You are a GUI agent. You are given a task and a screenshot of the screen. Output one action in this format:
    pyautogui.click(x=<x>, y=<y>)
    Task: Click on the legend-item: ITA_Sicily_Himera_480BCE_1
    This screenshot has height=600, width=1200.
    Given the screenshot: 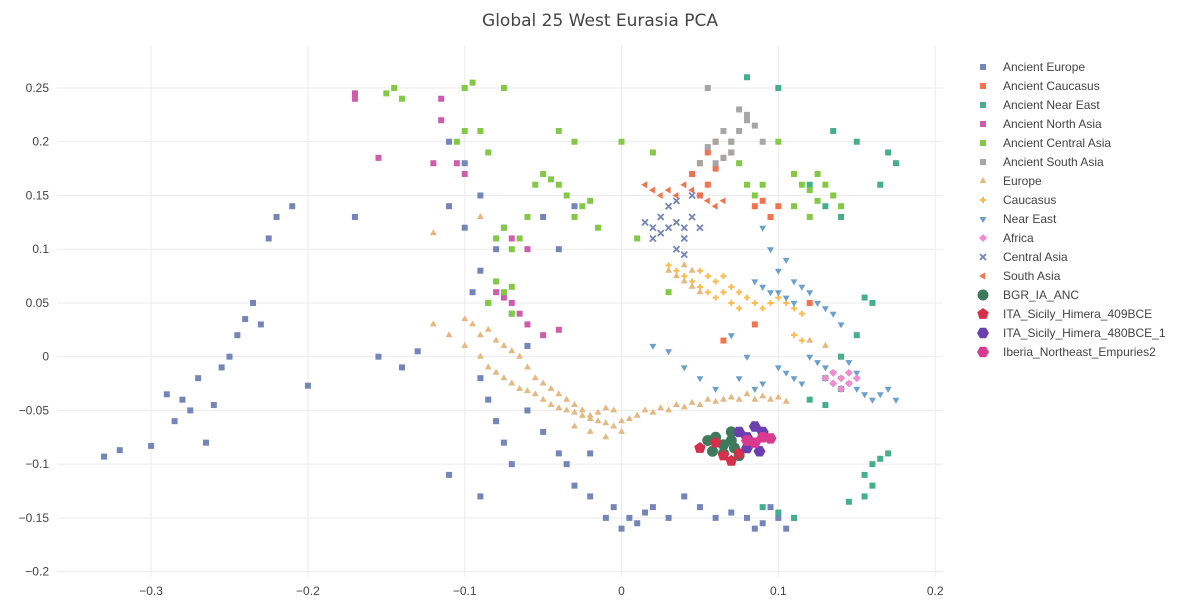 What is the action you would take?
    pyautogui.click(x=1071, y=333)
    